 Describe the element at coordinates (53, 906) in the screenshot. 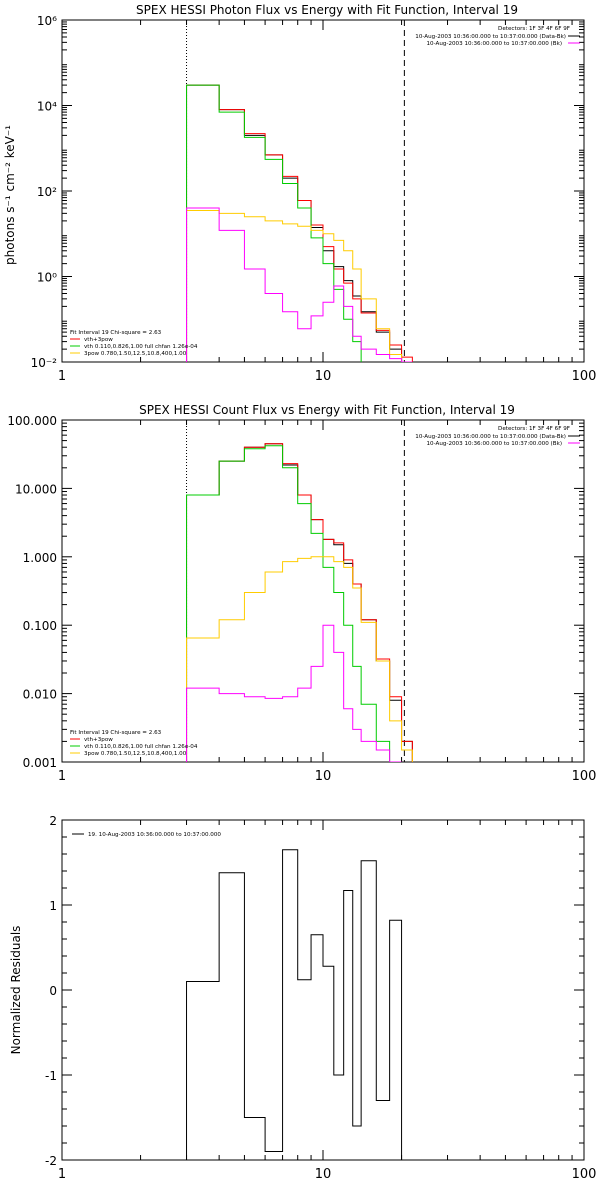

I see `y-tick-label: 1` at that location.